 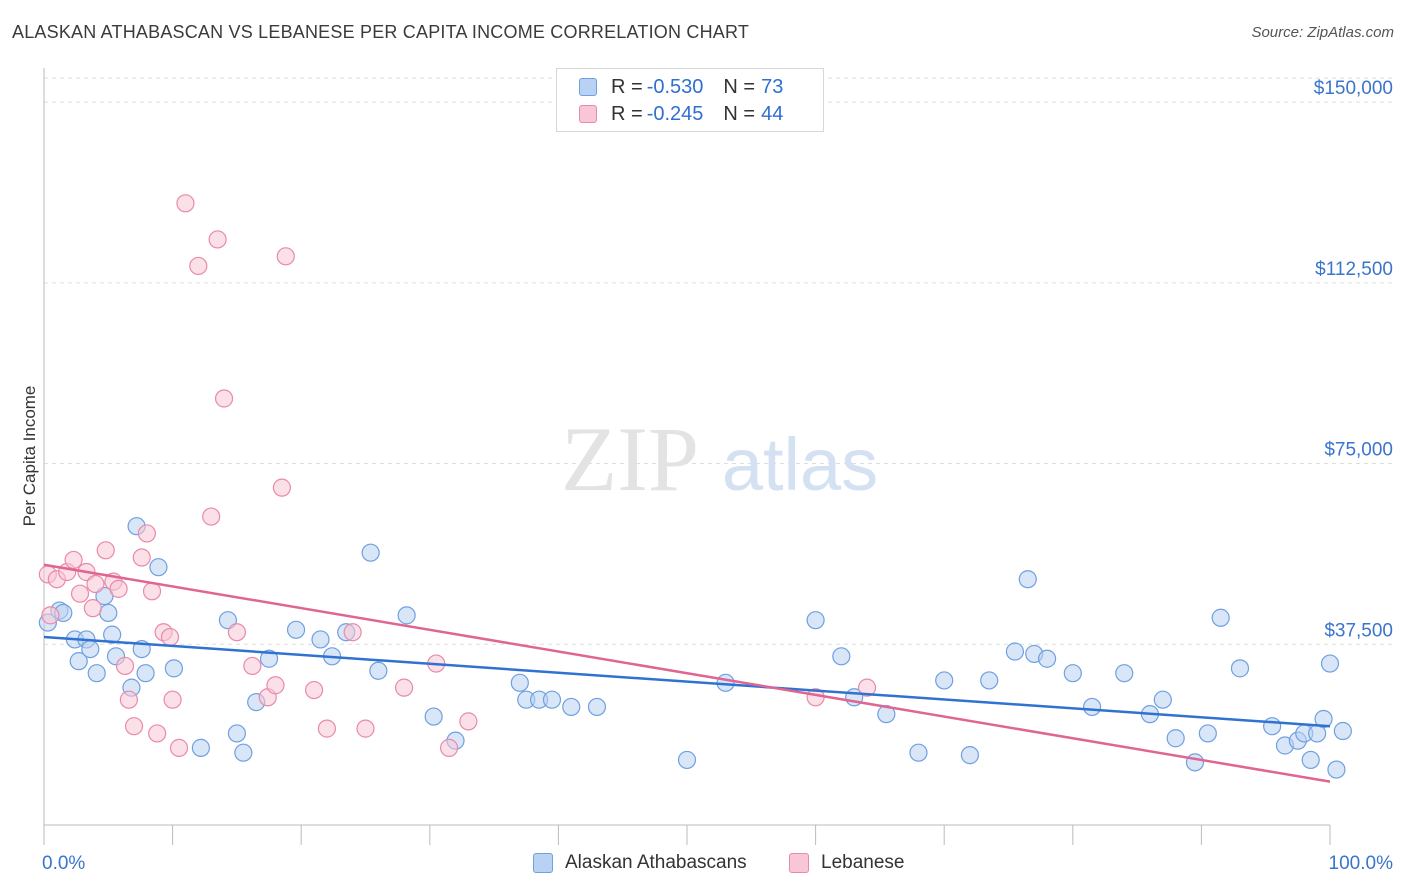 I want to click on legend-item-athabascans: Alaskan Athabascans, so click(x=640, y=863).